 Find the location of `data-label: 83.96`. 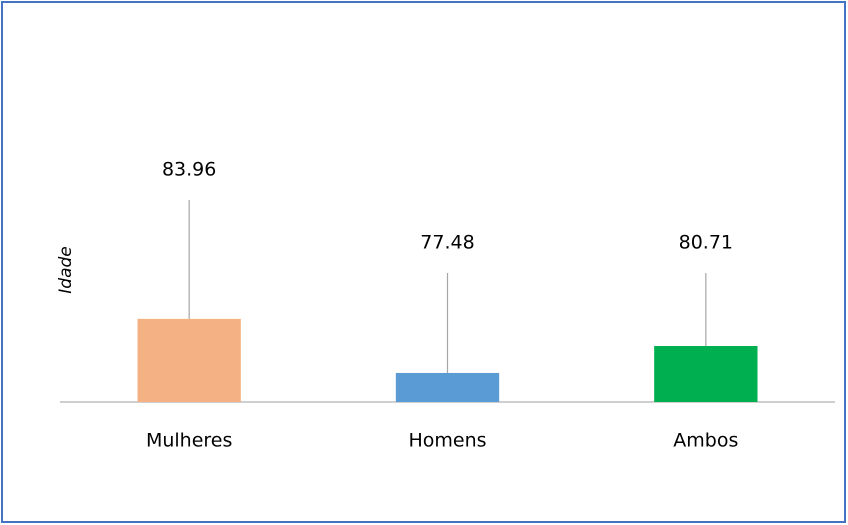

data-label: 83.96 is located at coordinates (189, 170).